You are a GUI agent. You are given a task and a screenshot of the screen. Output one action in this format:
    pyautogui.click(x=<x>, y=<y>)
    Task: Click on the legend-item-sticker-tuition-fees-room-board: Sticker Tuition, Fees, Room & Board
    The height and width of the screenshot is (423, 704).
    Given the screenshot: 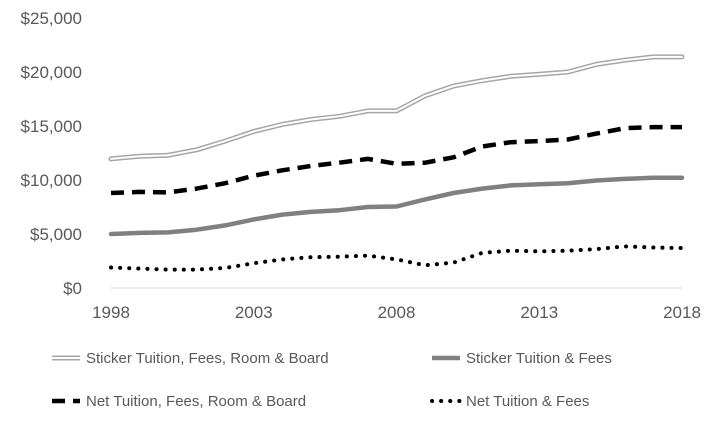 What is the action you would take?
    pyautogui.click(x=190, y=358)
    